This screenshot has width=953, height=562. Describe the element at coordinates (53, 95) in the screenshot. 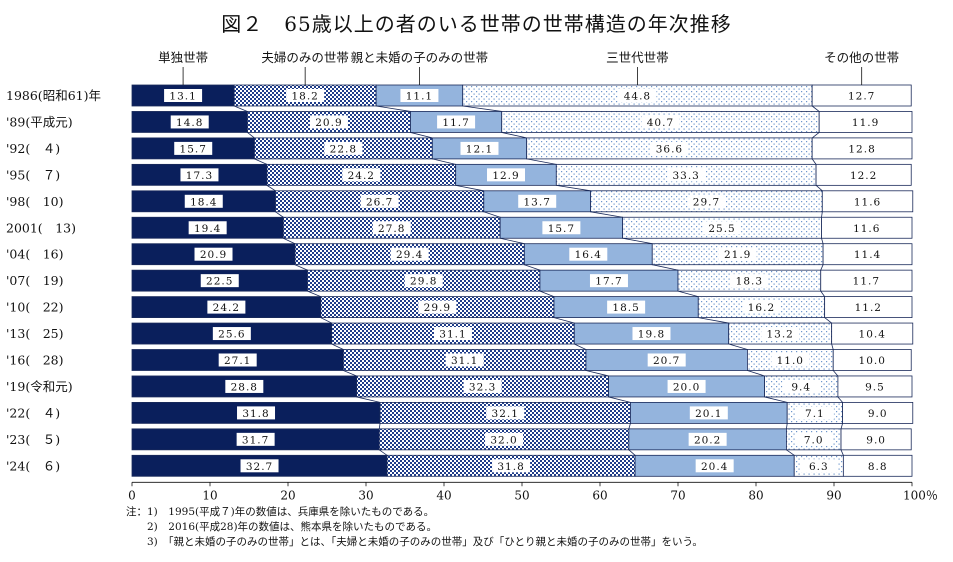

I see `category-label: 1986(昭和61)年` at that location.